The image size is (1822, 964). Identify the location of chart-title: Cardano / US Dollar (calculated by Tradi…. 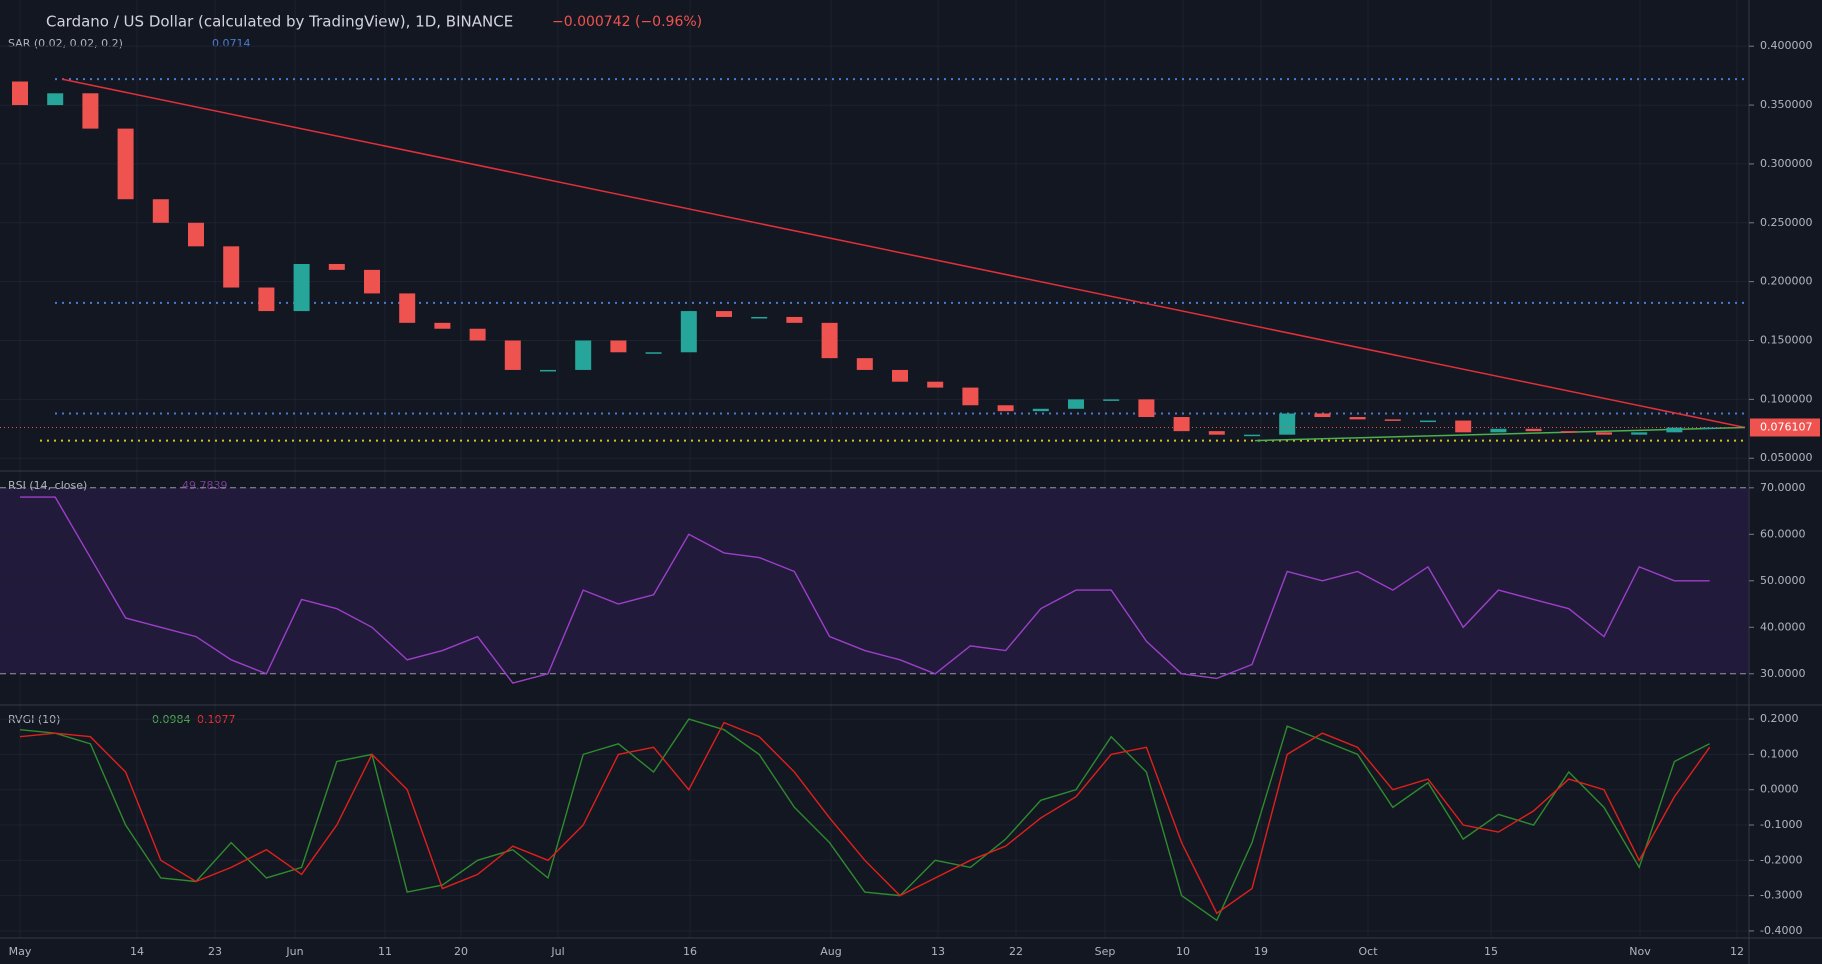
(279, 22).